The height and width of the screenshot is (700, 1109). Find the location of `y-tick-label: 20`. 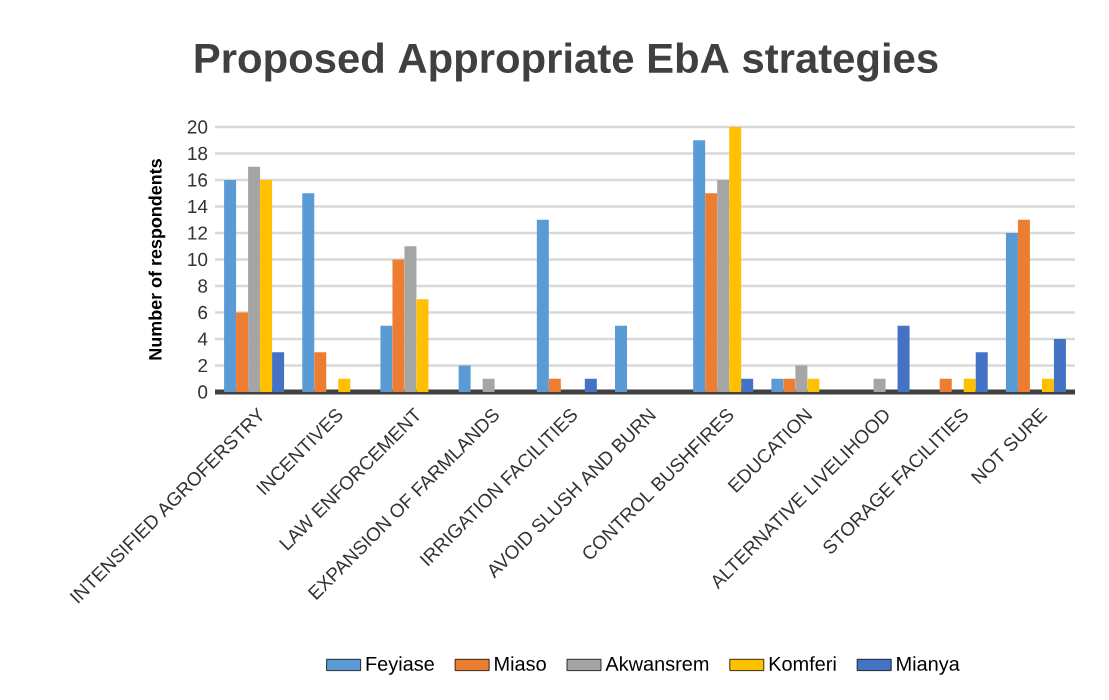

y-tick-label: 20 is located at coordinates (197, 127).